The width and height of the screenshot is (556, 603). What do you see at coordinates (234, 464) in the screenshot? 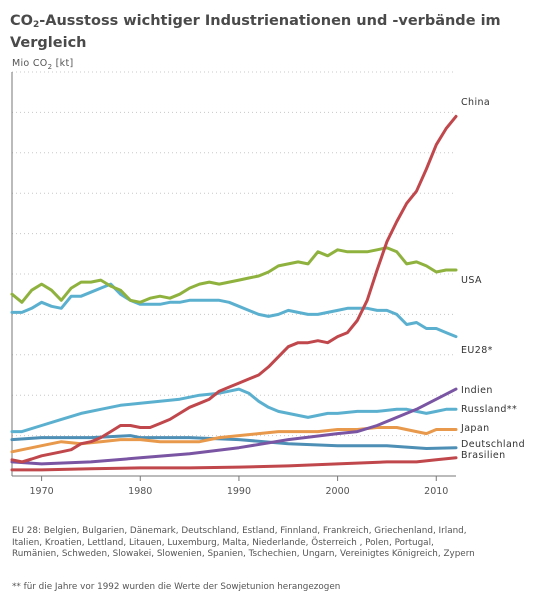
I see `series-line-brasilien` at bounding box center [234, 464].